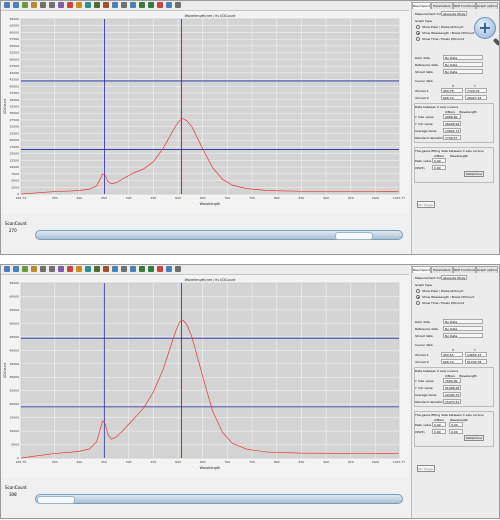 The image size is (500, 520). I want to click on y-axis-label: I/DCount, so click(5, 370).